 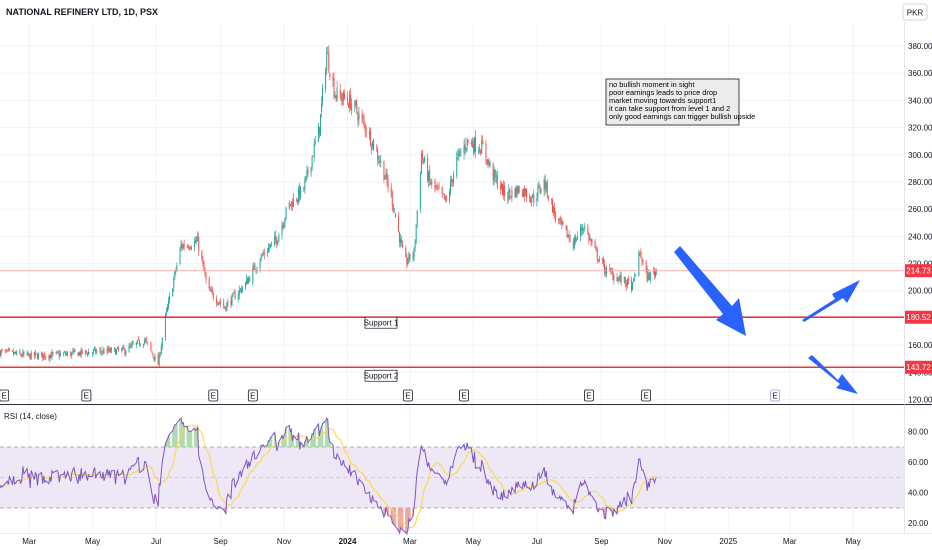 I want to click on price-tick-label: 300.00, so click(x=920, y=155).